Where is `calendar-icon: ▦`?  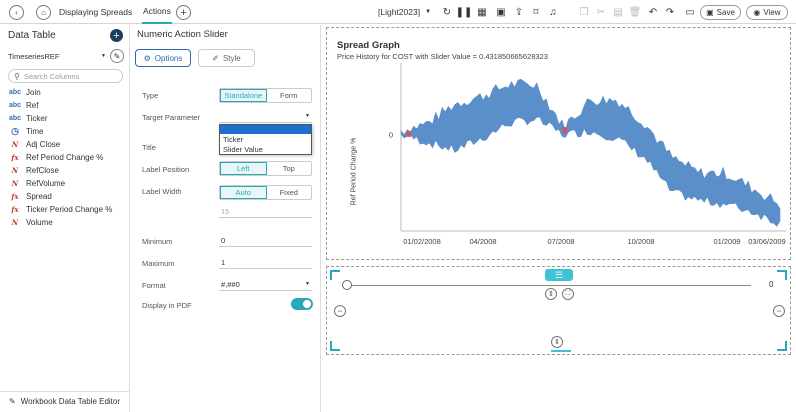 calendar-icon: ▦ is located at coordinates (482, 12).